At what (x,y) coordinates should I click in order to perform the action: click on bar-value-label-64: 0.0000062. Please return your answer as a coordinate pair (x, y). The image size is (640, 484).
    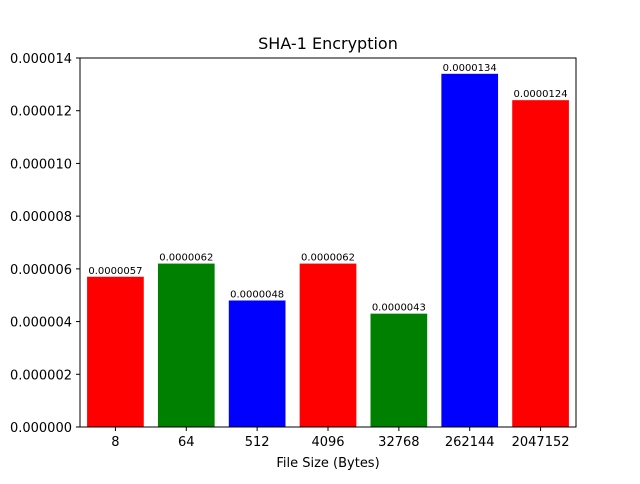
    Looking at the image, I should click on (186, 258).